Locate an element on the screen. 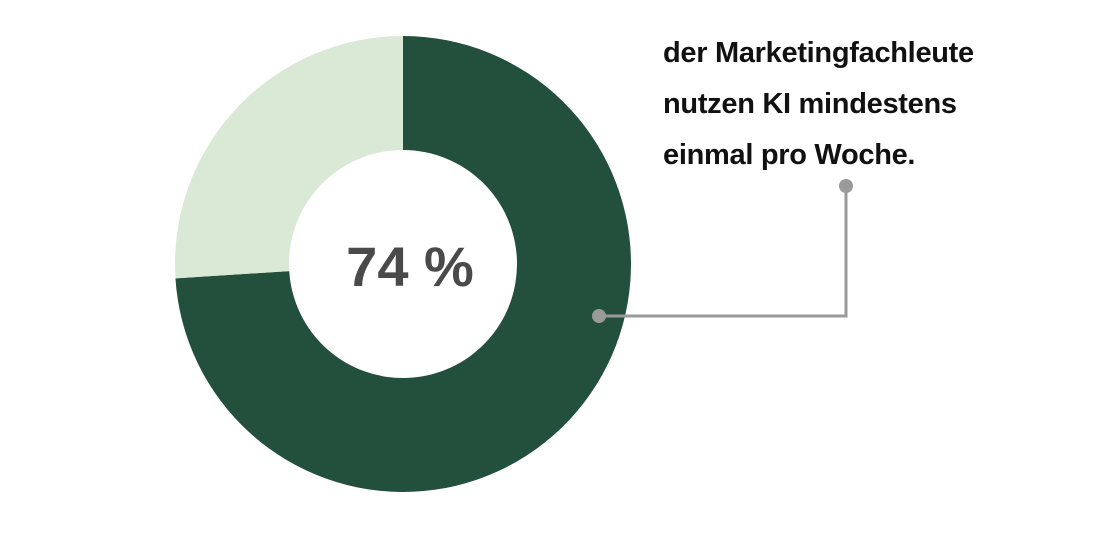 Image resolution: width=1109 pixels, height=550 pixels. leader-start-dot is located at coordinates (599, 316).